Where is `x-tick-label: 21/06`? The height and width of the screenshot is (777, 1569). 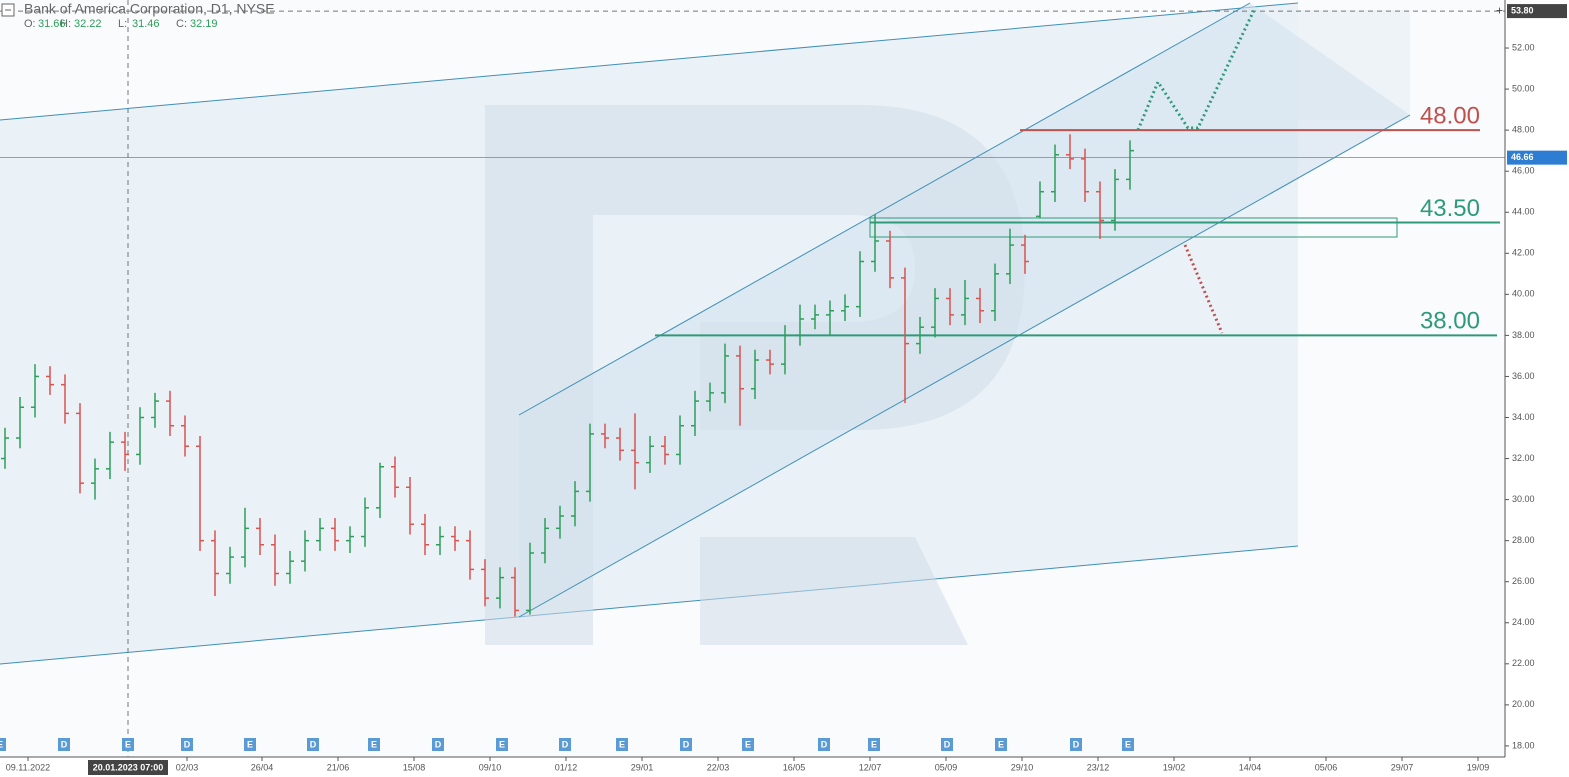 x-tick-label: 21/06 is located at coordinates (338, 767).